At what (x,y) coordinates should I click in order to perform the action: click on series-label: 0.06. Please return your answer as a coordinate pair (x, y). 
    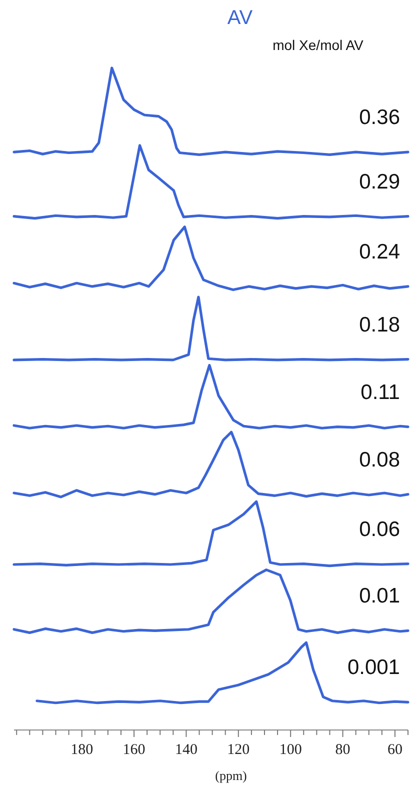
    Looking at the image, I should click on (379, 529).